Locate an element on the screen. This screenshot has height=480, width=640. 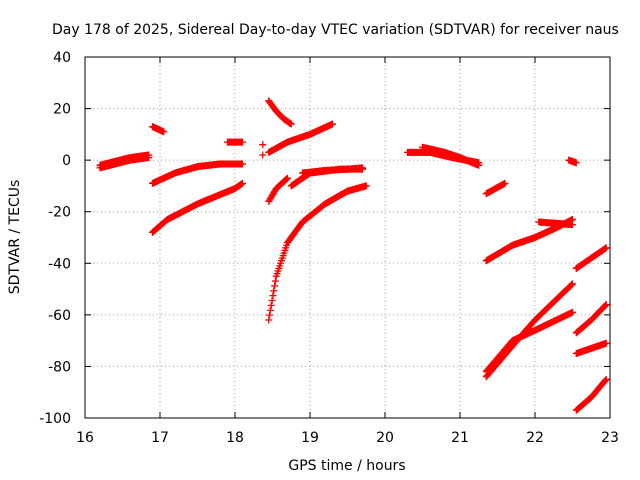
x-tick-label: 22 is located at coordinates (535, 438).